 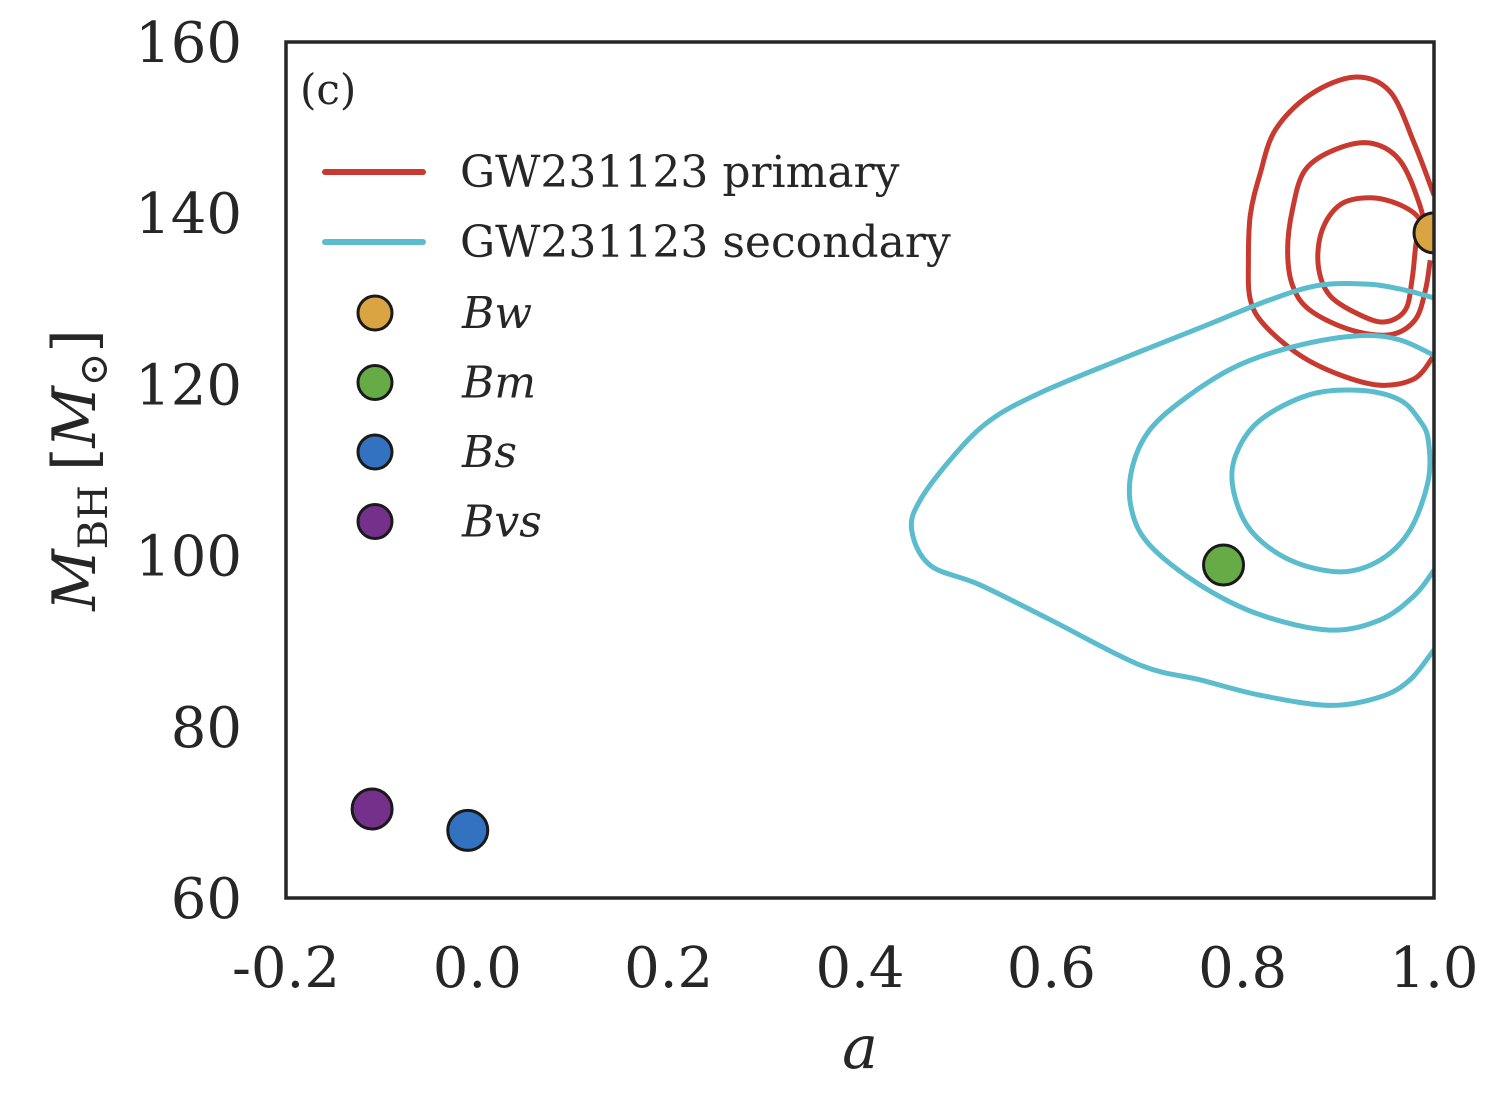 I want to click on y-tick-label: 100, so click(x=188, y=557).